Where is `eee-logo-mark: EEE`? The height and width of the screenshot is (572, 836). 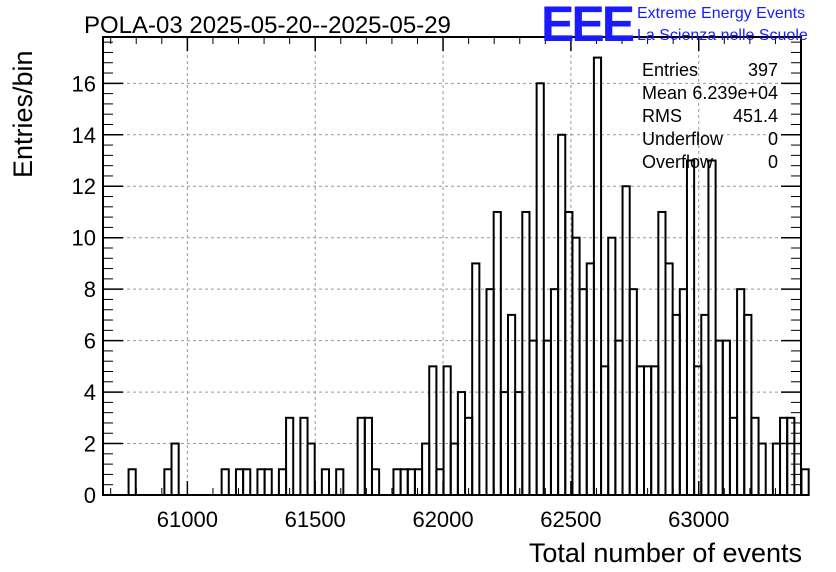 eee-logo-mark: EEE is located at coordinates (587, 26).